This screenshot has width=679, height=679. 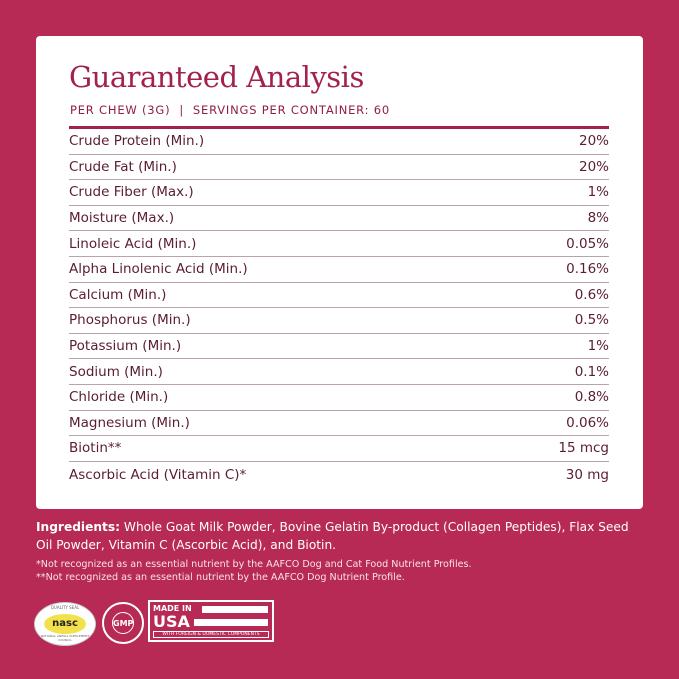 I want to click on table-row: Crude Fiber (Max.) 1%, so click(x=339, y=193).